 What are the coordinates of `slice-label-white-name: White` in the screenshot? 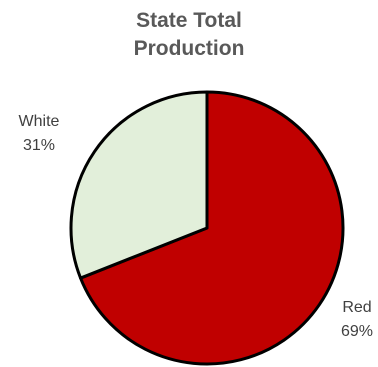 It's located at (39, 121).